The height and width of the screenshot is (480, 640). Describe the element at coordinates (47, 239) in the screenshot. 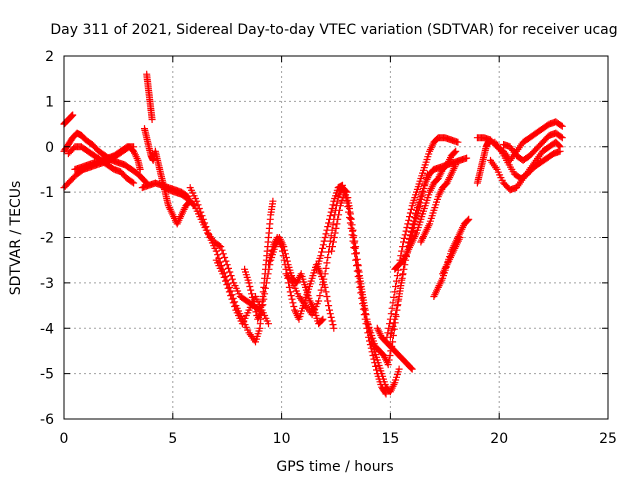

I see `y-tick-label: -2` at that location.